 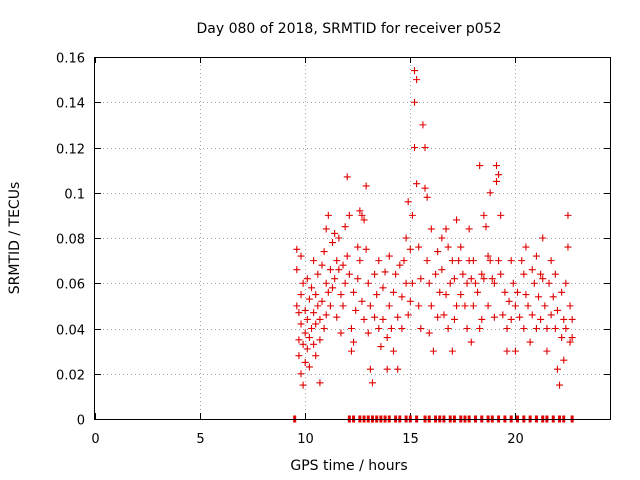 What do you see at coordinates (70, 376) in the screenshot?
I see `y-tick-label: 0.02` at bounding box center [70, 376].